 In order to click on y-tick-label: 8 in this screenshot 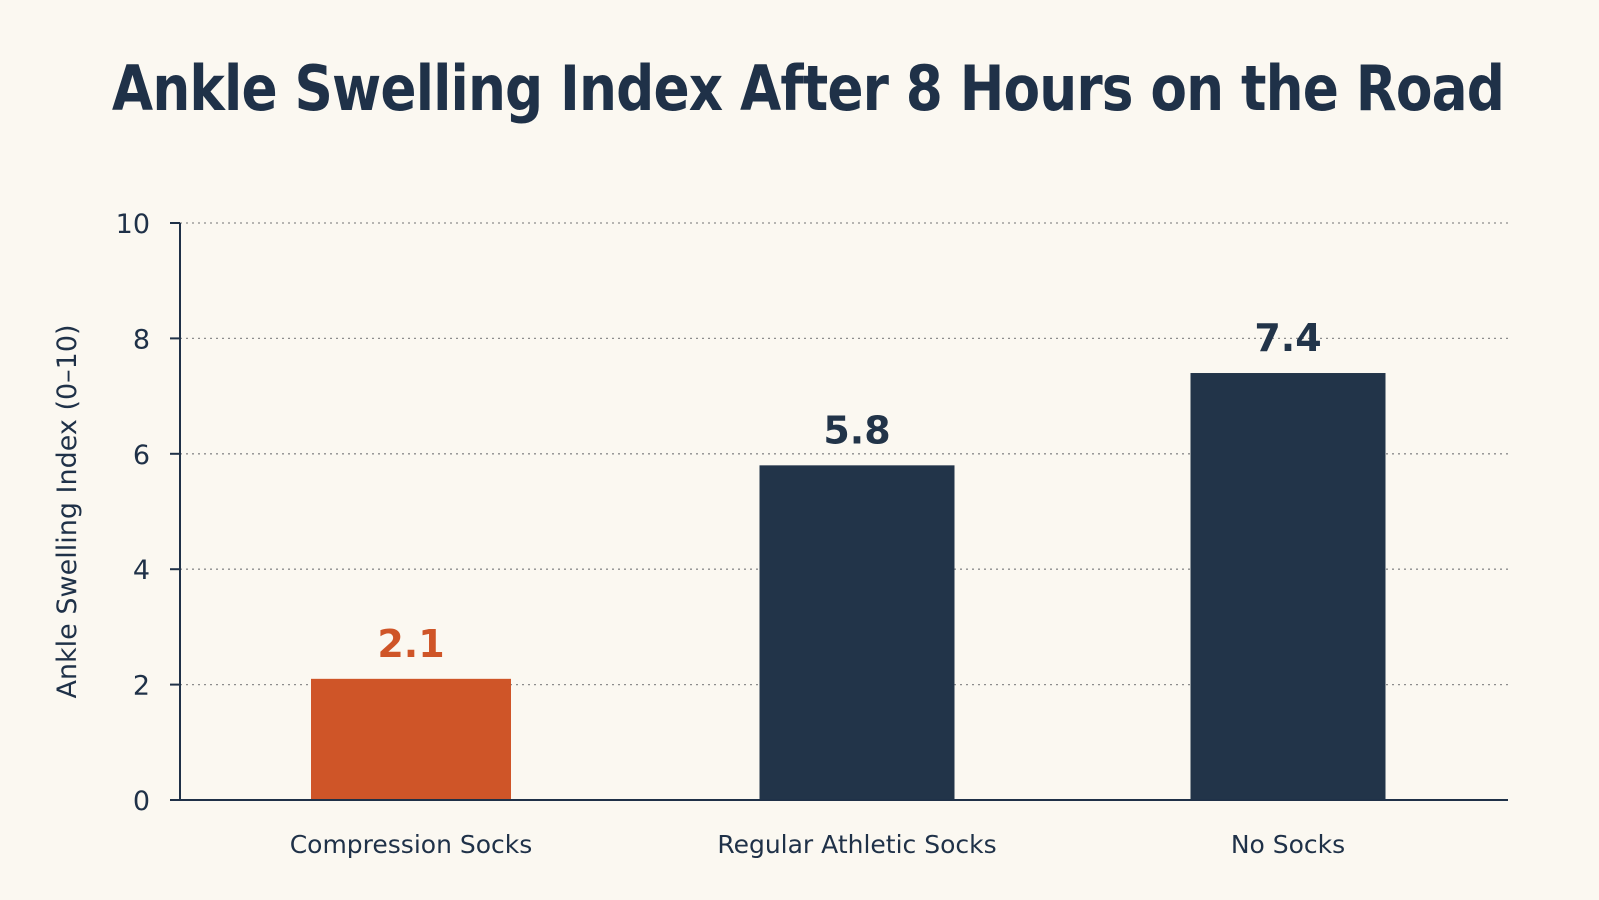, I will do `click(141, 339)`.